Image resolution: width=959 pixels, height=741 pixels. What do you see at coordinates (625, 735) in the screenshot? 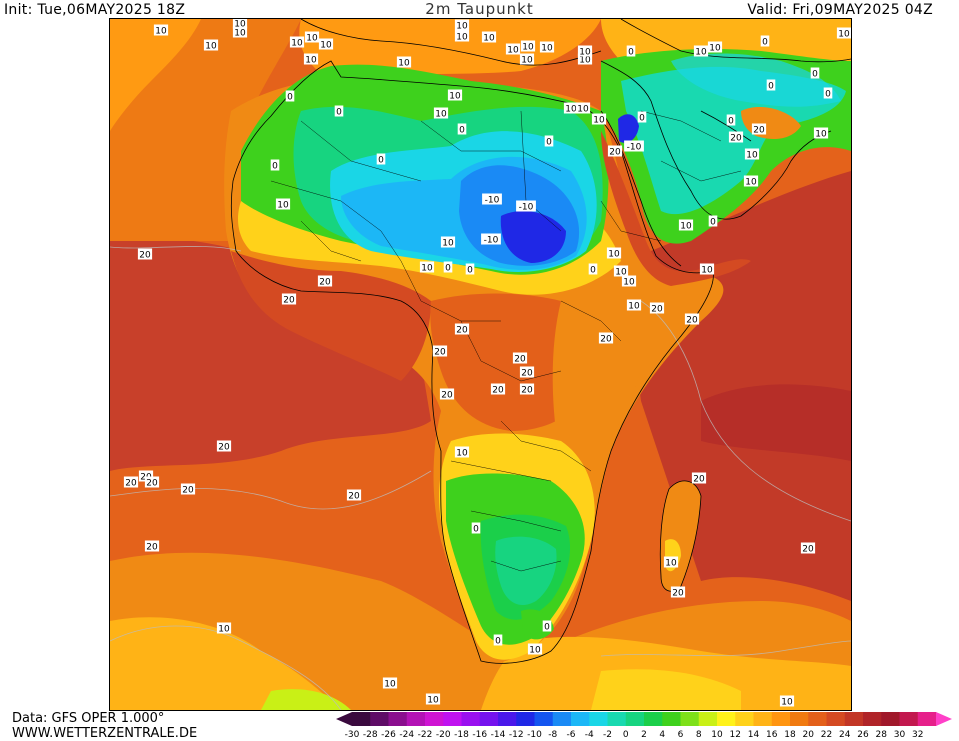
I see `legend-tick-label: 0` at bounding box center [625, 735].